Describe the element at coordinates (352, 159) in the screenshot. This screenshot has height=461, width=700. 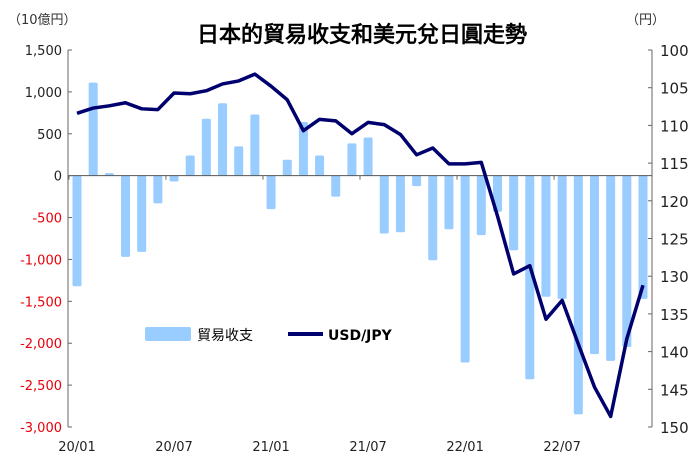
I see `bar-21/06` at that location.